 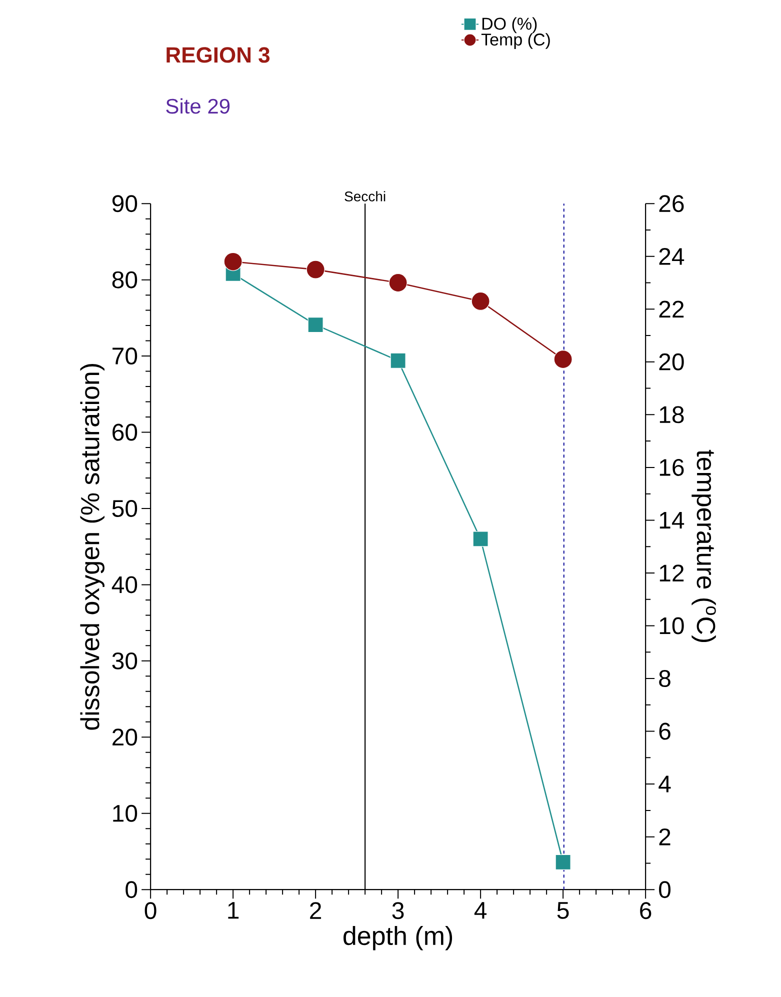 What do you see at coordinates (398, 938) in the screenshot?
I see `x-axis-title: depth (m)` at bounding box center [398, 938].